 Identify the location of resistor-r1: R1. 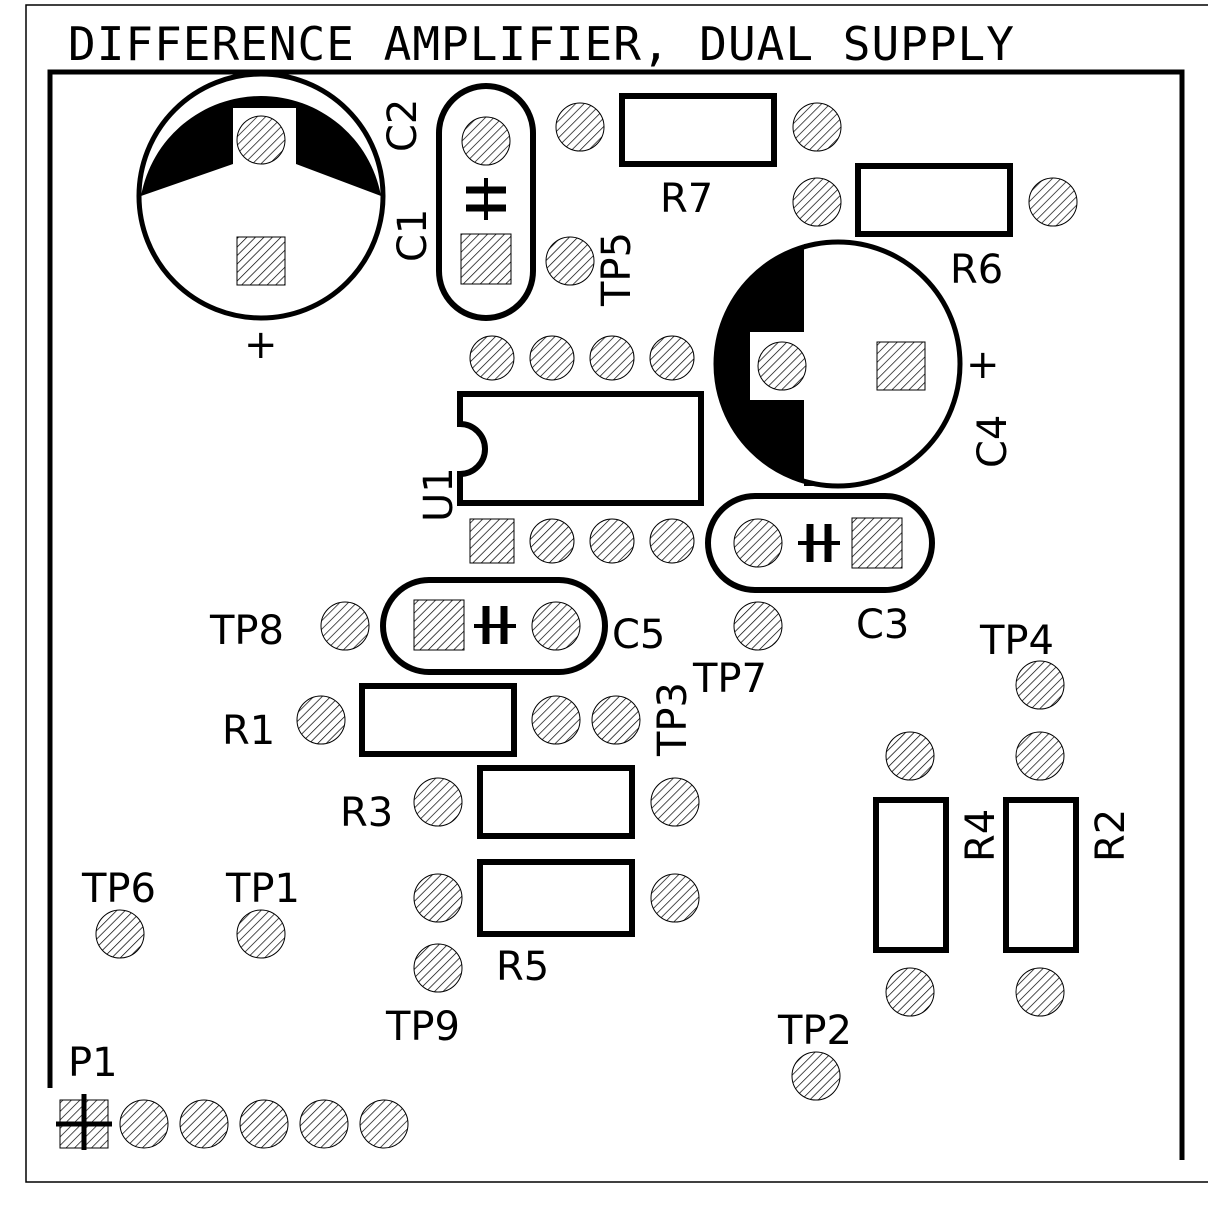
(401, 720).